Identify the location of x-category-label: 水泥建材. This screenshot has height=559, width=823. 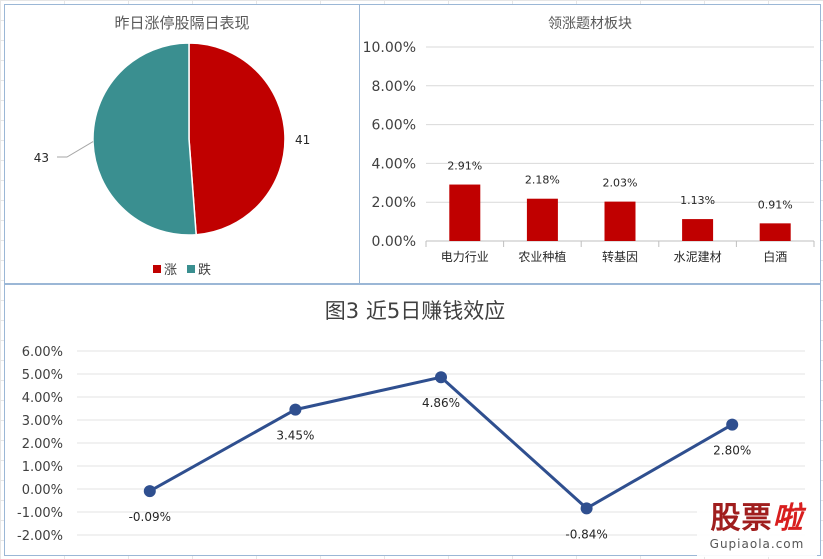
(698, 257).